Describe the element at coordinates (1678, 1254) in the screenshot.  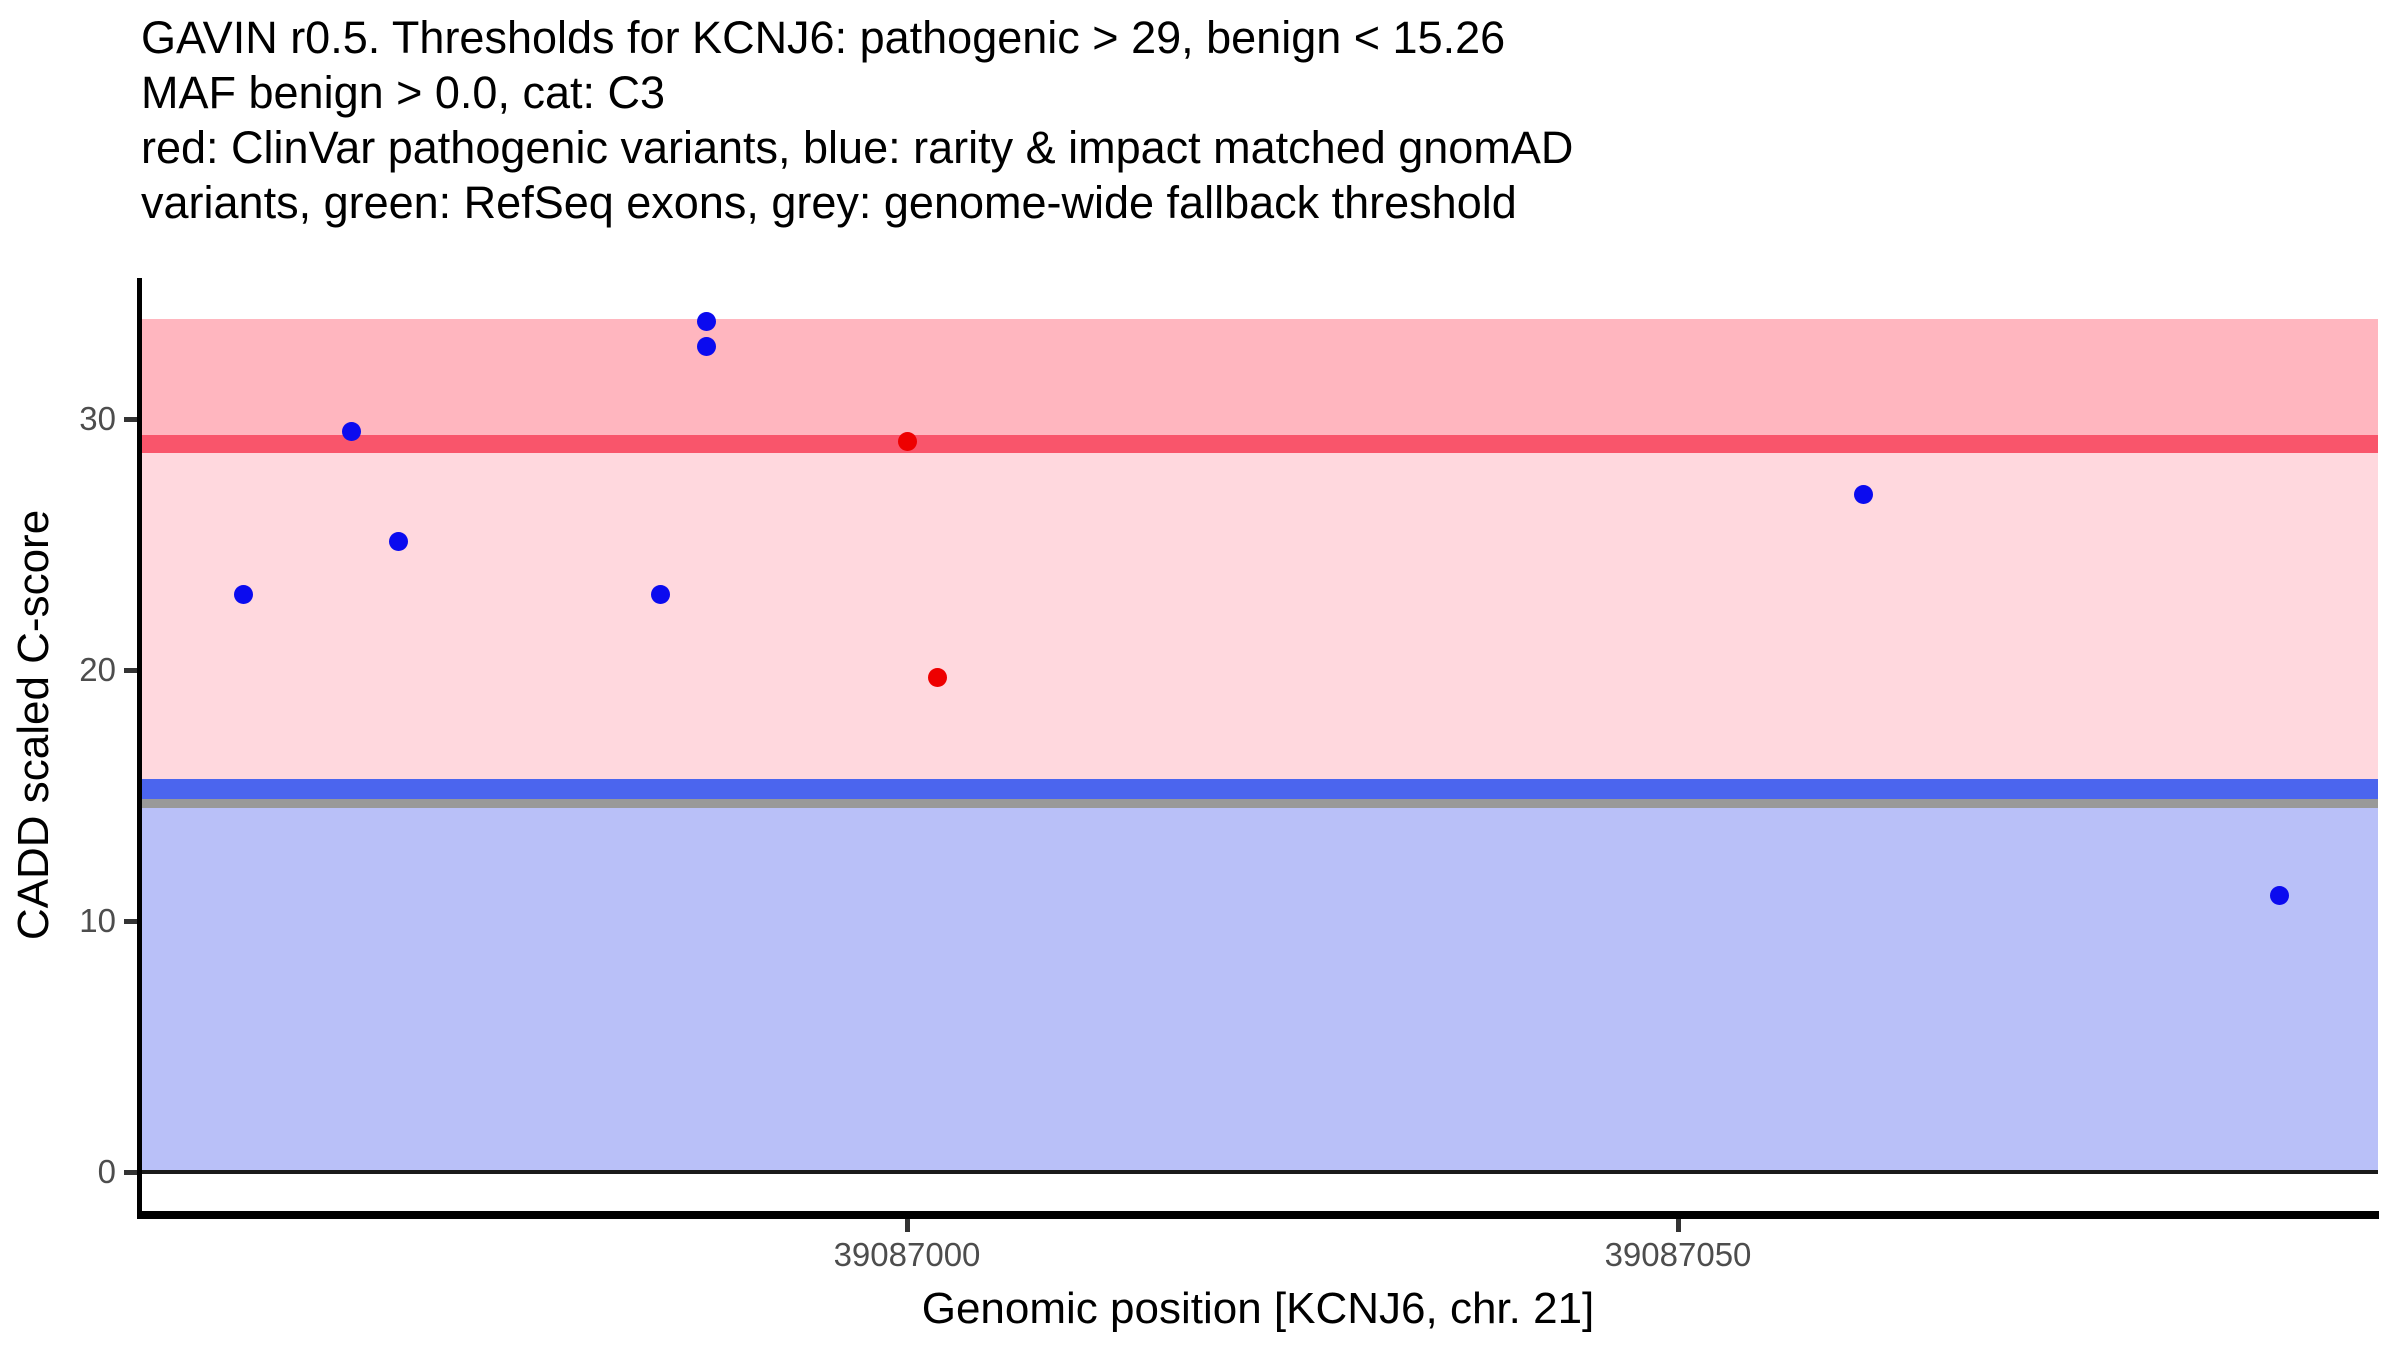
I see `x-tick-label: 39087050` at that location.